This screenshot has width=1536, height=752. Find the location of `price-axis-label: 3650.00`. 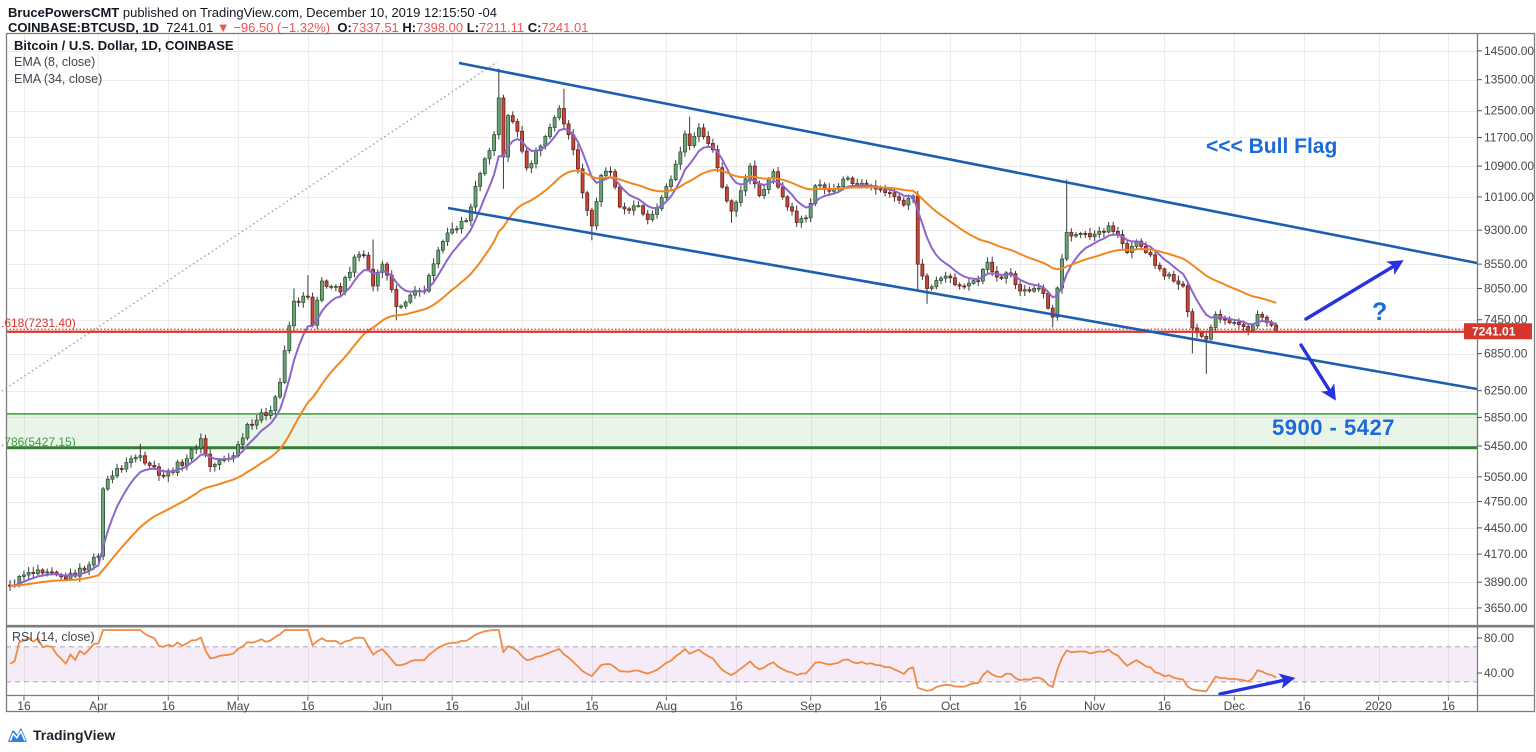

price-axis-label: 3650.00 is located at coordinates (1506, 608).